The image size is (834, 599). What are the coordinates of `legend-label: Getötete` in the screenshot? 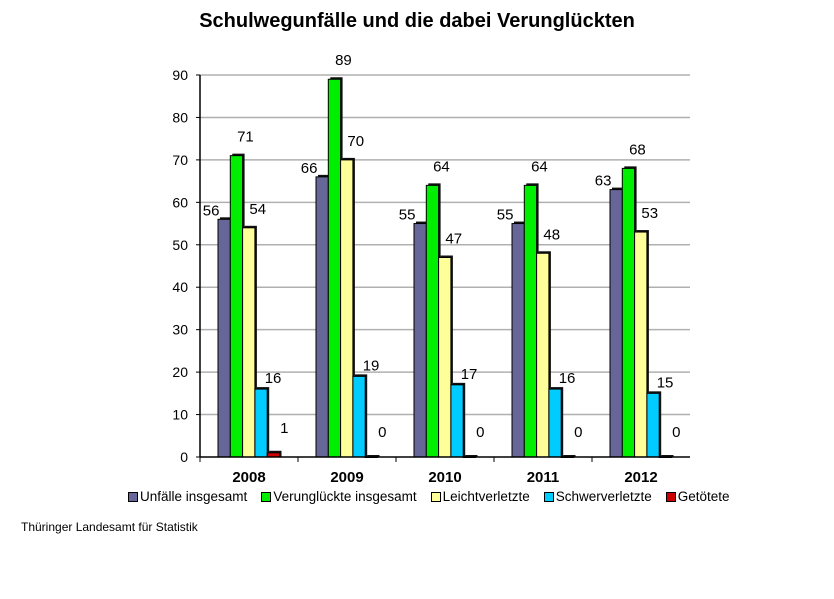 It's located at (703, 496).